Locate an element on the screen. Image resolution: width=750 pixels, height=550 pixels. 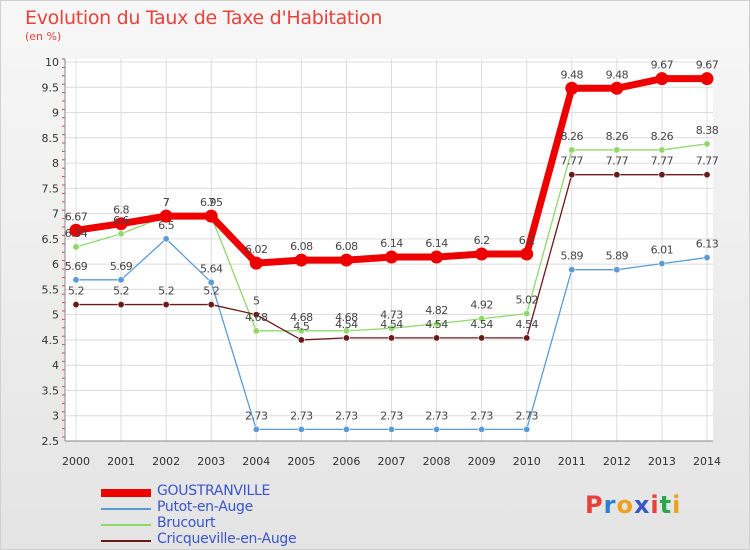
y-tick-label: 9 is located at coordinates (55, 113).